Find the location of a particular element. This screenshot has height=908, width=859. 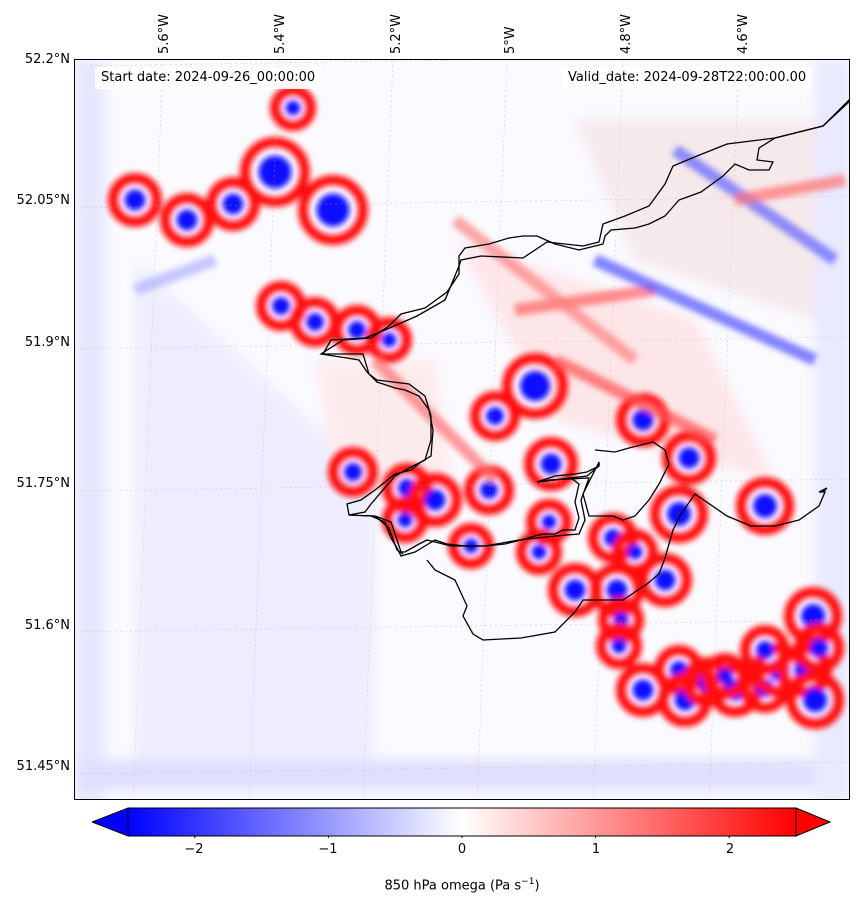

lat-label-51-75: 51.75°N is located at coordinates (43, 483).